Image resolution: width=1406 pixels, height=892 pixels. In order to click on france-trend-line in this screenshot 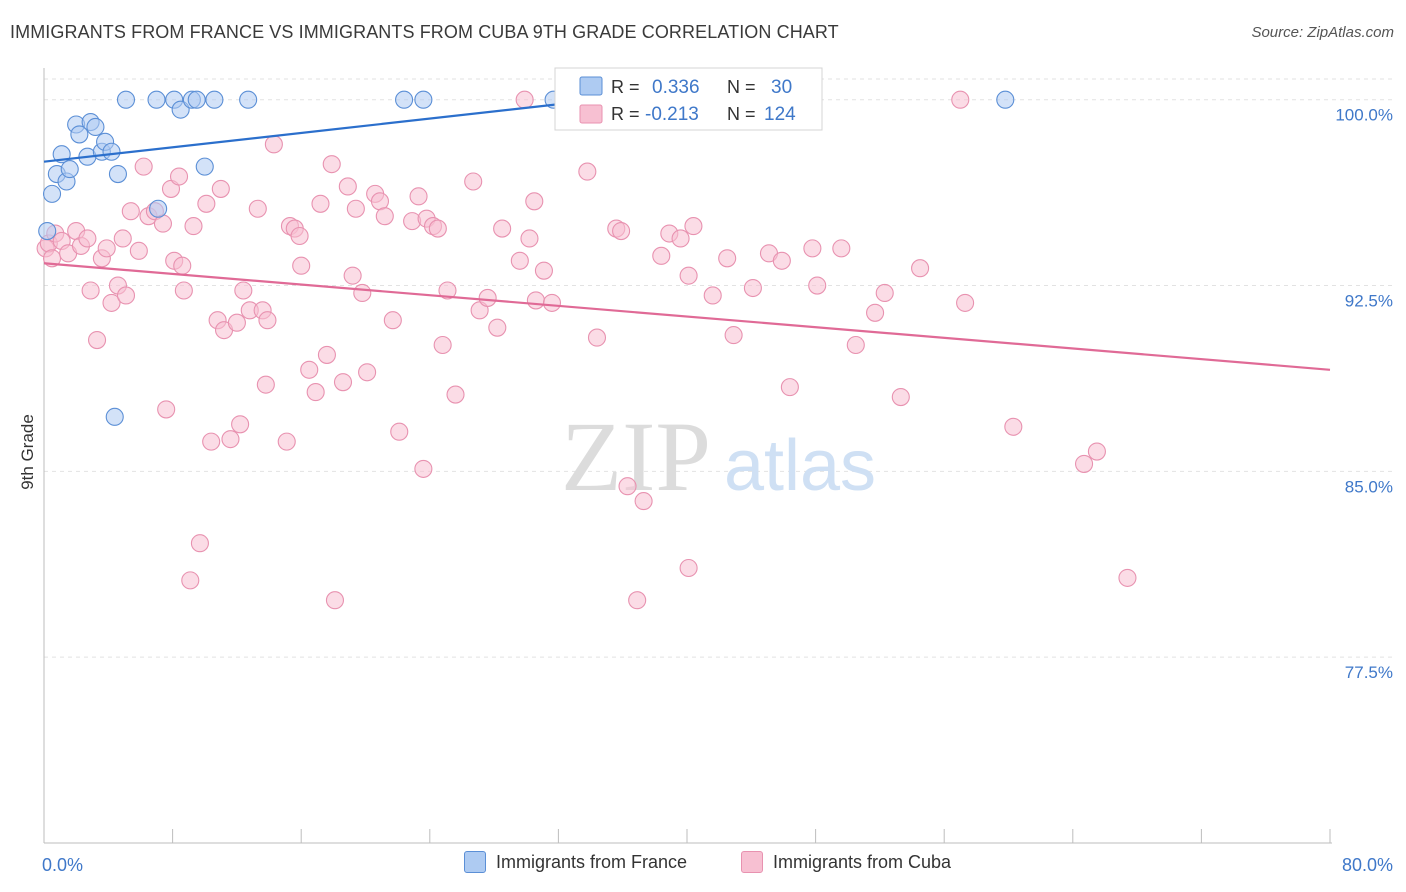, I will do `click(321, 130)`.